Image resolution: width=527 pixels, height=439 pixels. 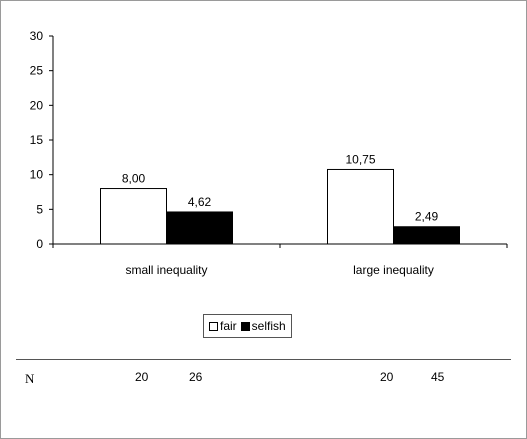 I want to click on category-label-1: large inequality, so click(x=393, y=270).